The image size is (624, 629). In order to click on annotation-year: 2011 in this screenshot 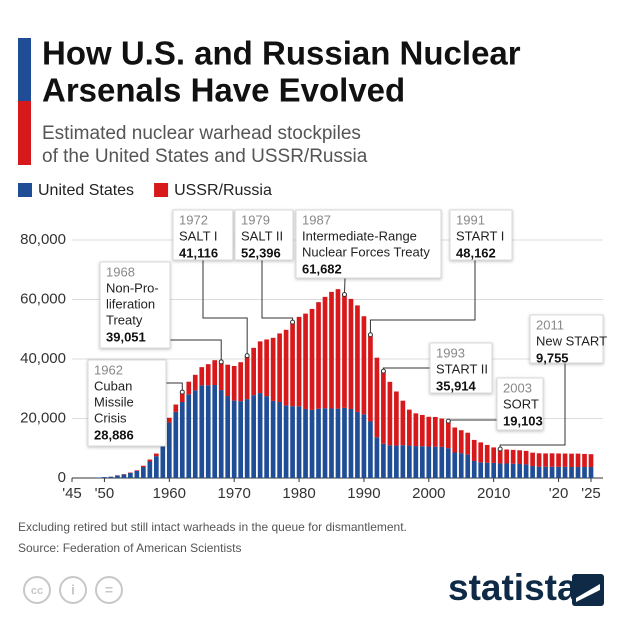, I will do `click(550, 324)`.